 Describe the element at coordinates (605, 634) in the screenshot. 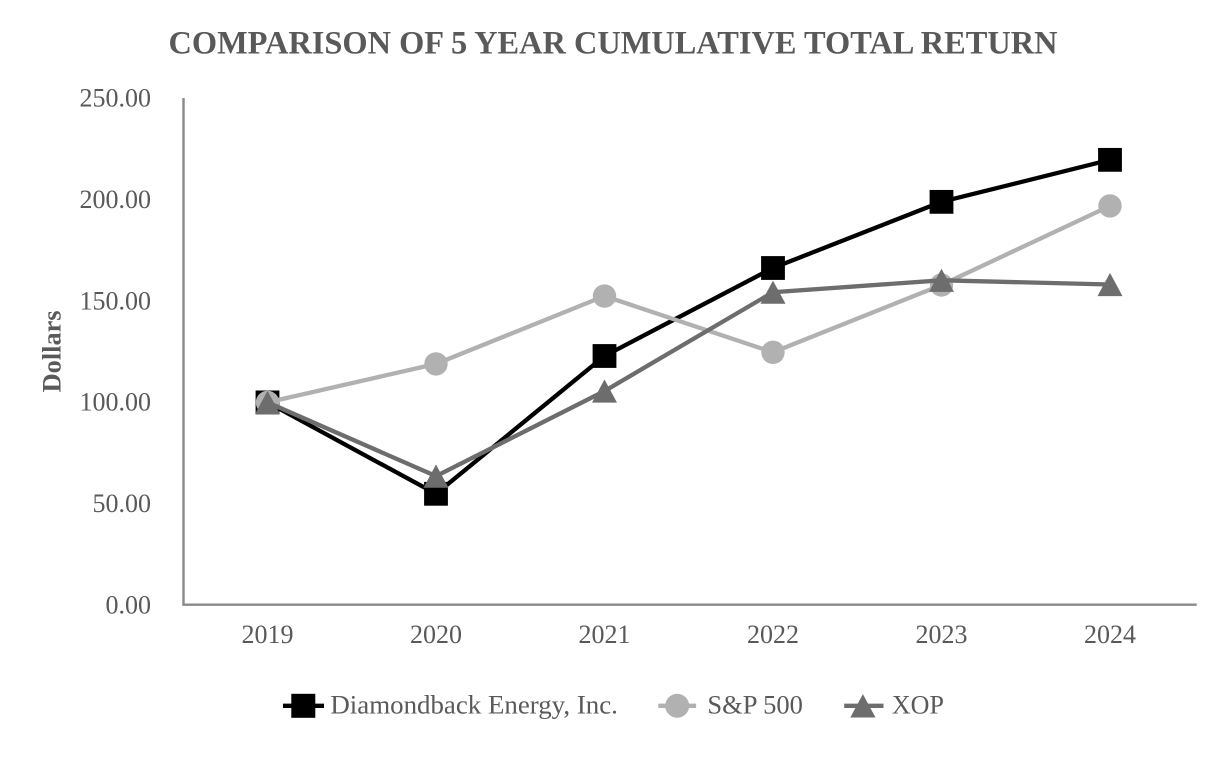

I see `svg-text: 2021` at that location.